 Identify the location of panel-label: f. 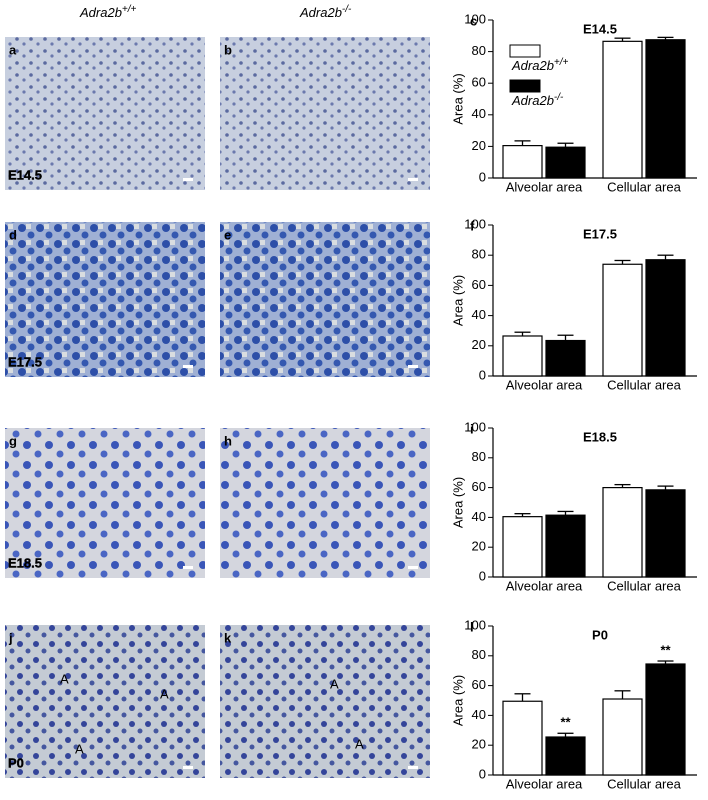
(472, 225).